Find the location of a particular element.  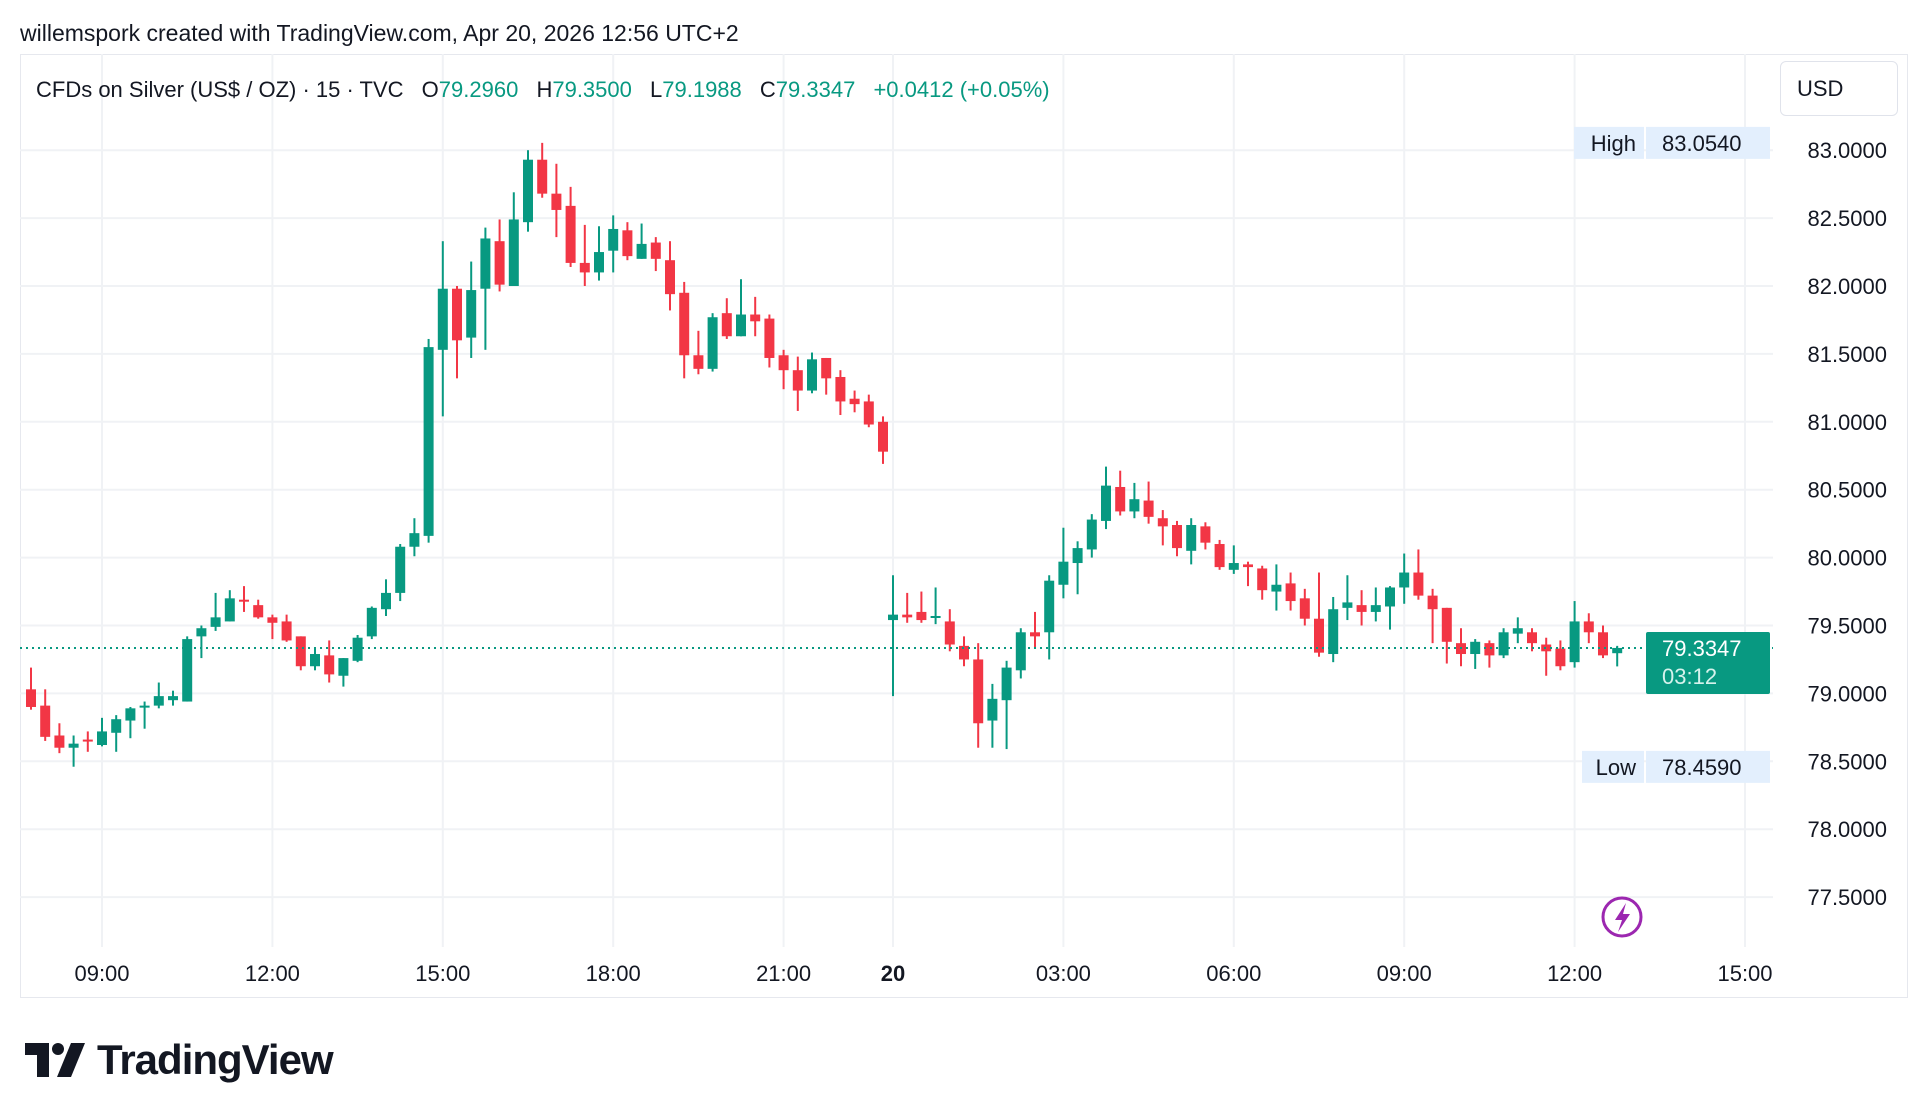

currency-button: USD is located at coordinates (1839, 88).